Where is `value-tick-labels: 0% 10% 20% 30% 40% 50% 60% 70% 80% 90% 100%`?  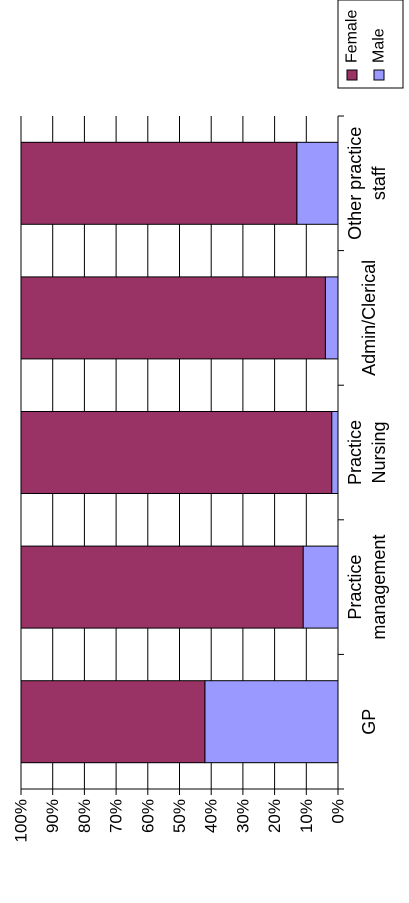
value-tick-labels: 0% 10% 20% 30% 40% 50% 60% 70% 80% 90% 100% is located at coordinates (180, 820).